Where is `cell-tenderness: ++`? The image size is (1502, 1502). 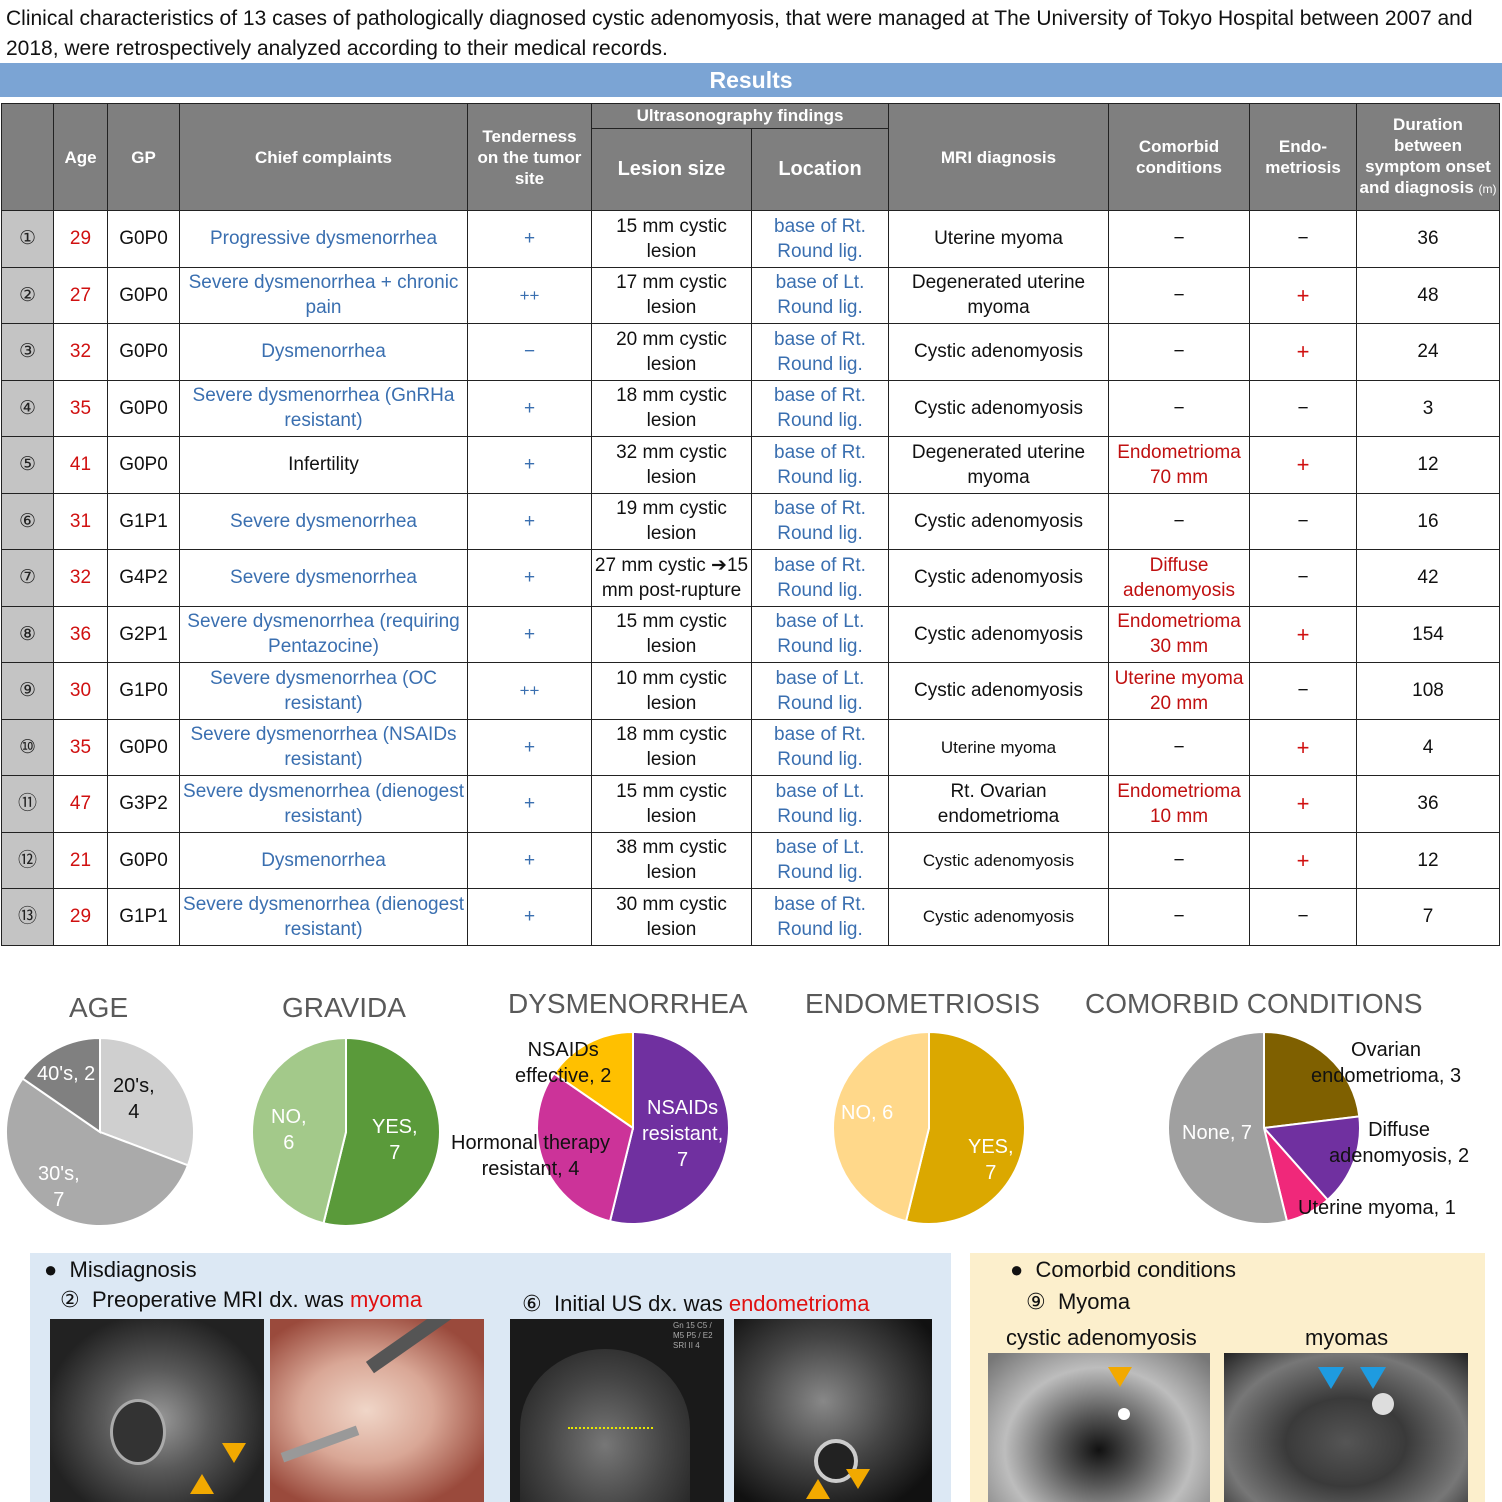
cell-tenderness: ++ is located at coordinates (529, 691).